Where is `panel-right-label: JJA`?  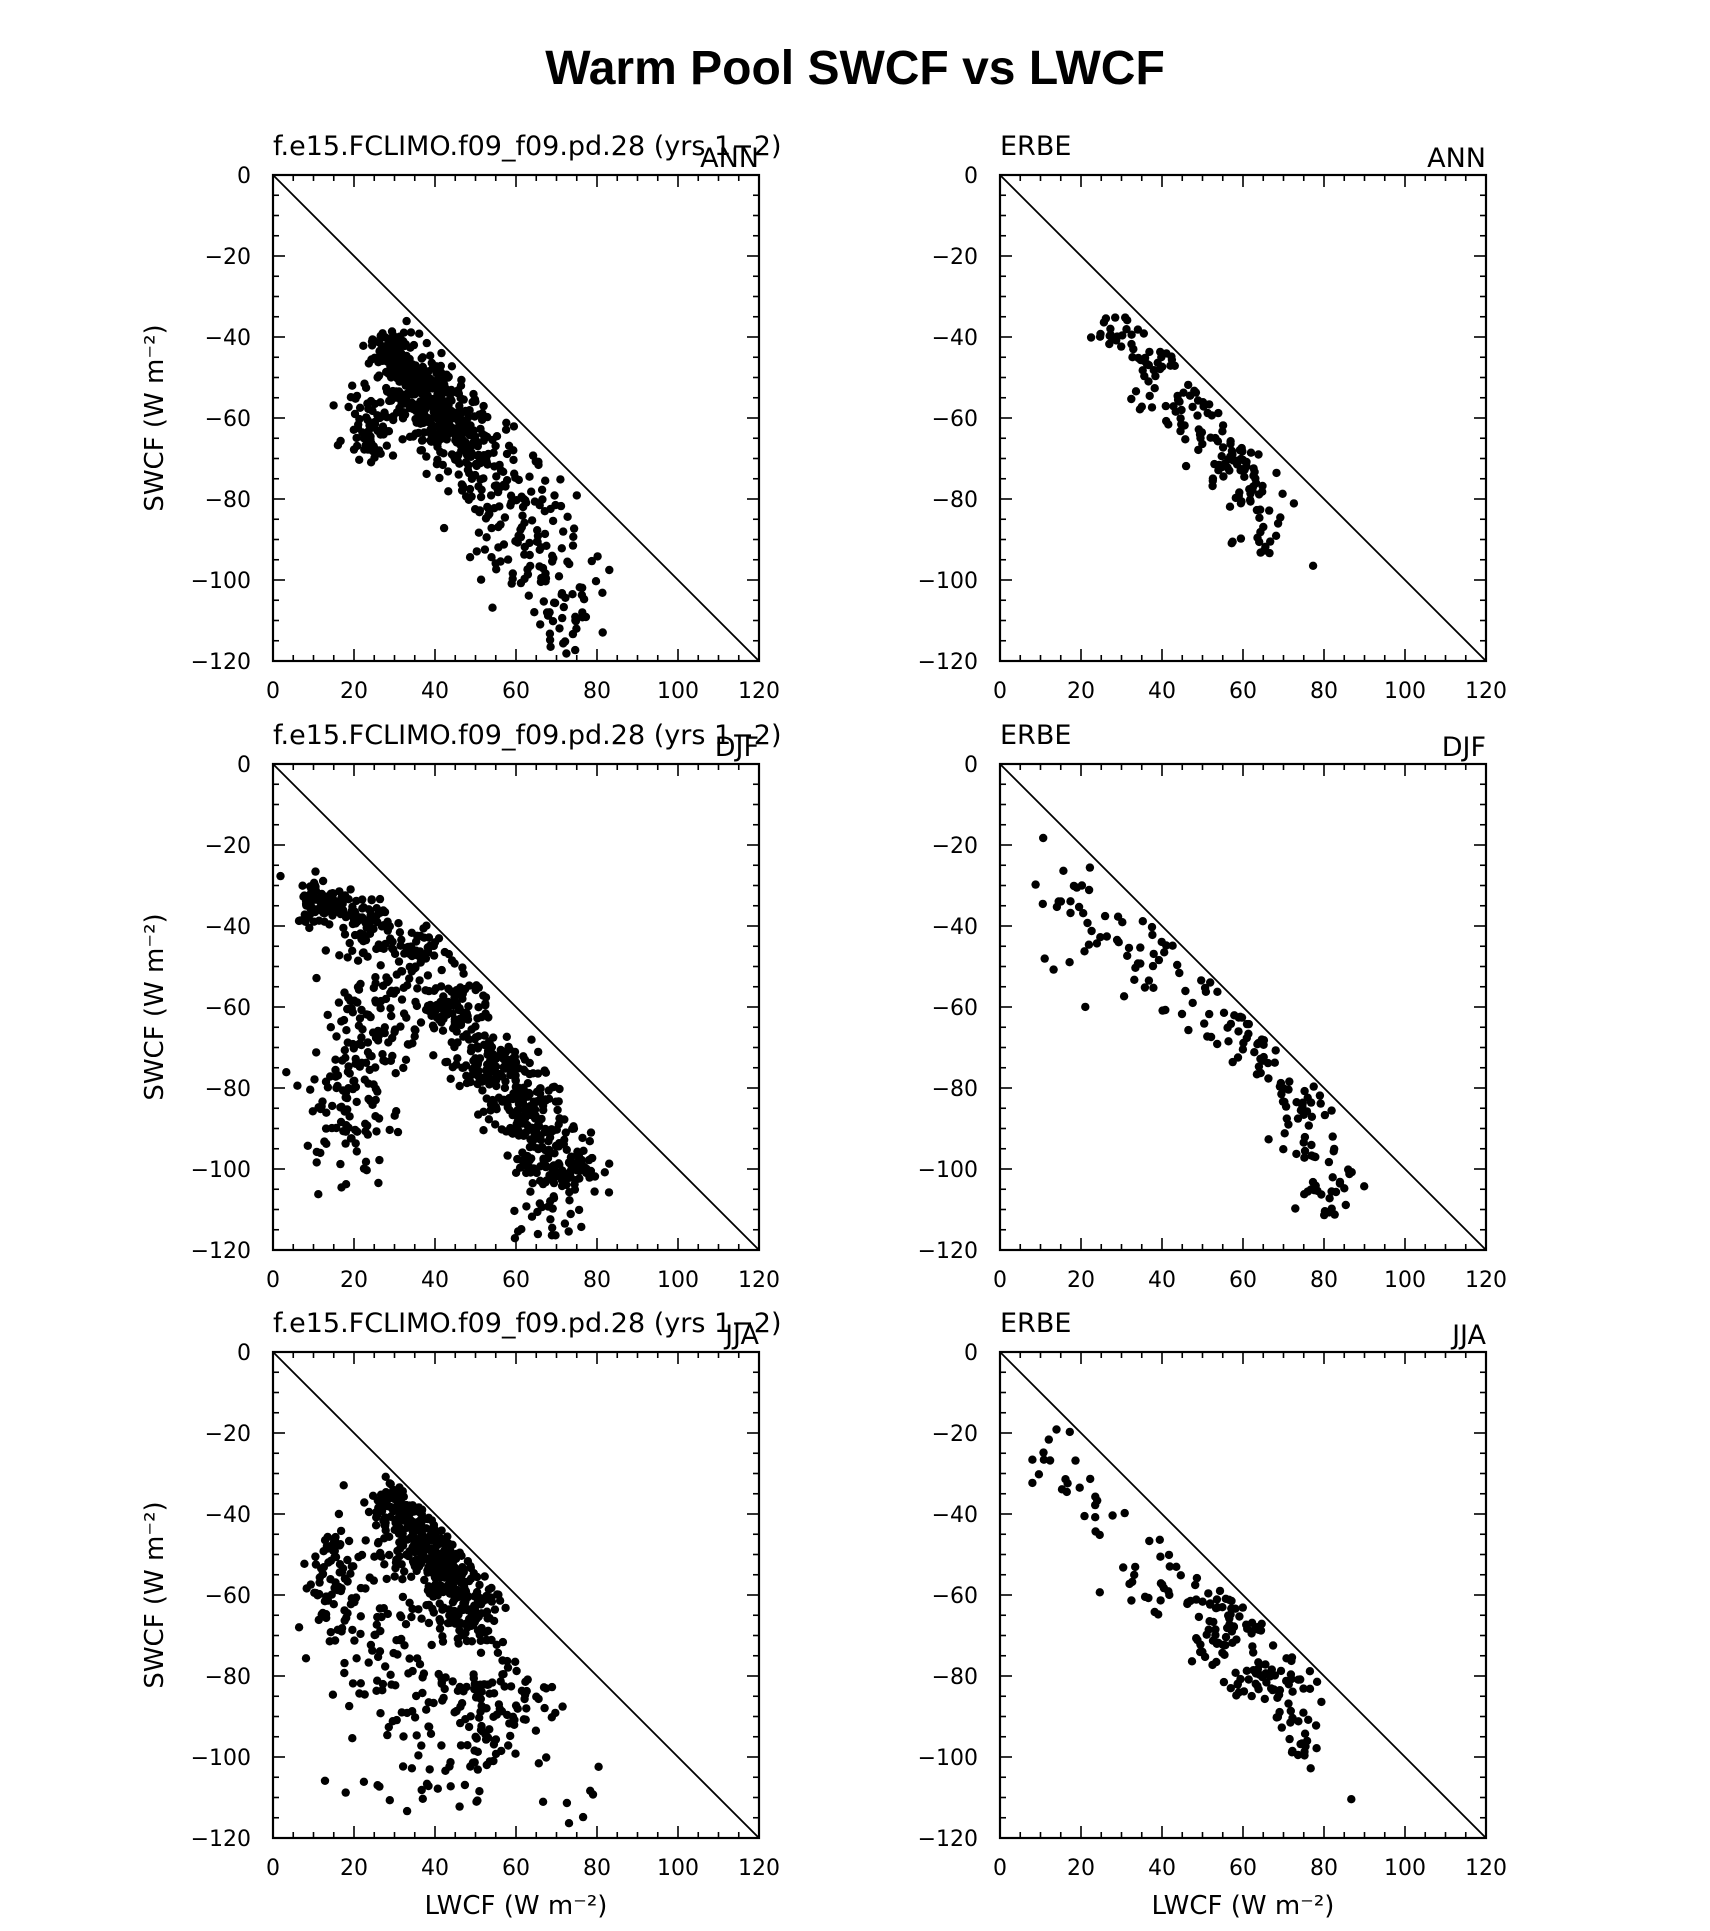 panel-right-label: JJA is located at coordinates (741, 1335).